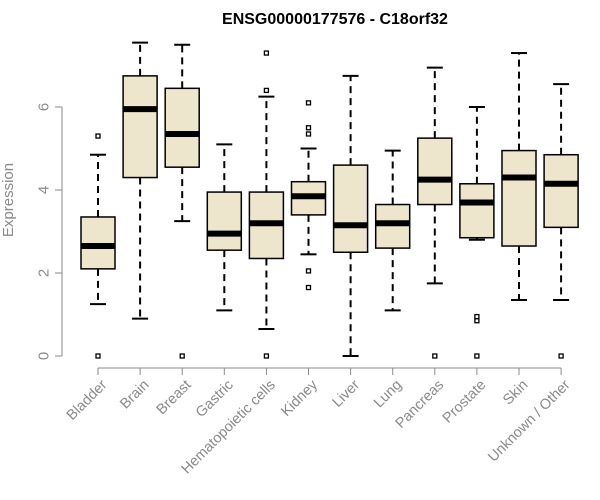  I want to click on x-tick-label: Brain, so click(134, 394).